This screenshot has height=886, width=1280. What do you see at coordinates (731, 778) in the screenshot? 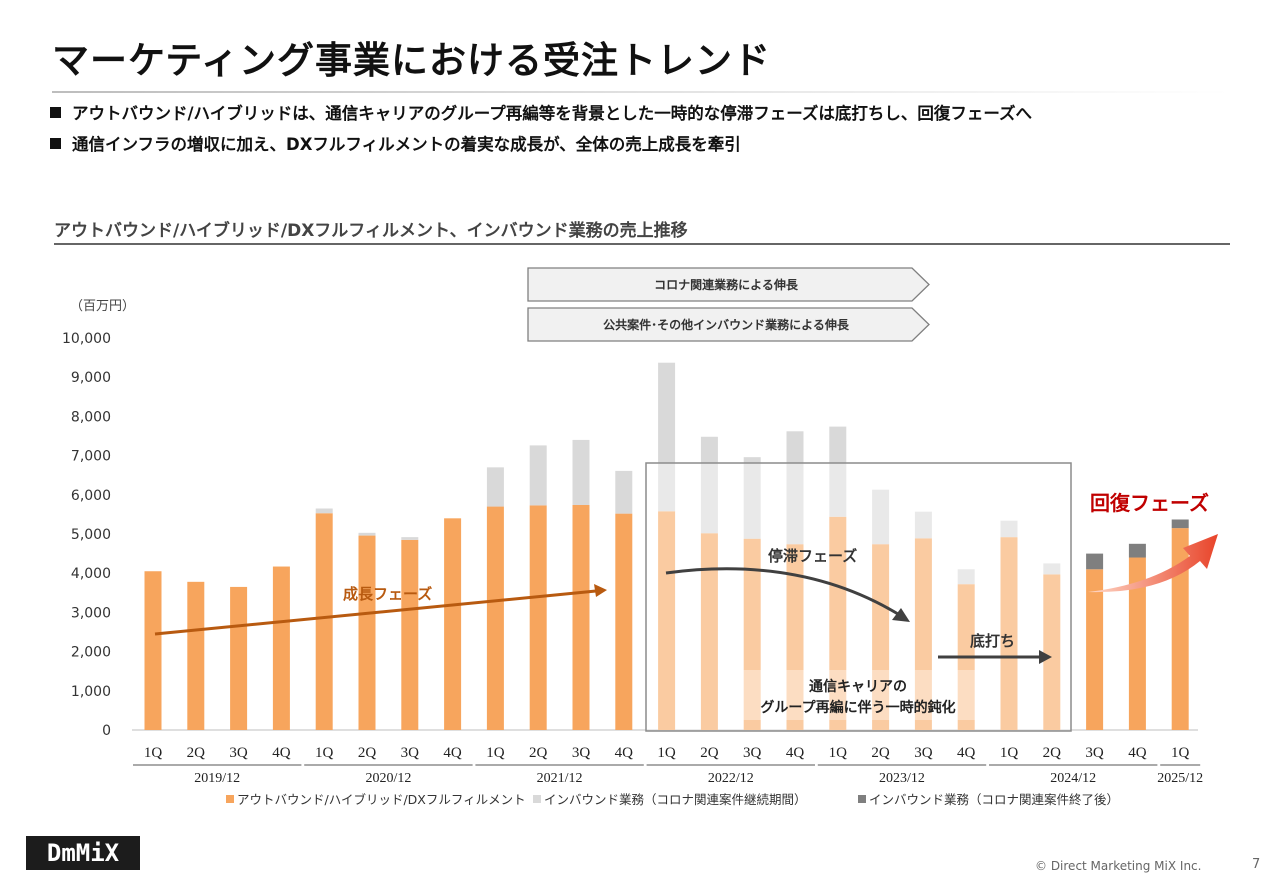
I see `year-label: 2022/12` at bounding box center [731, 778].